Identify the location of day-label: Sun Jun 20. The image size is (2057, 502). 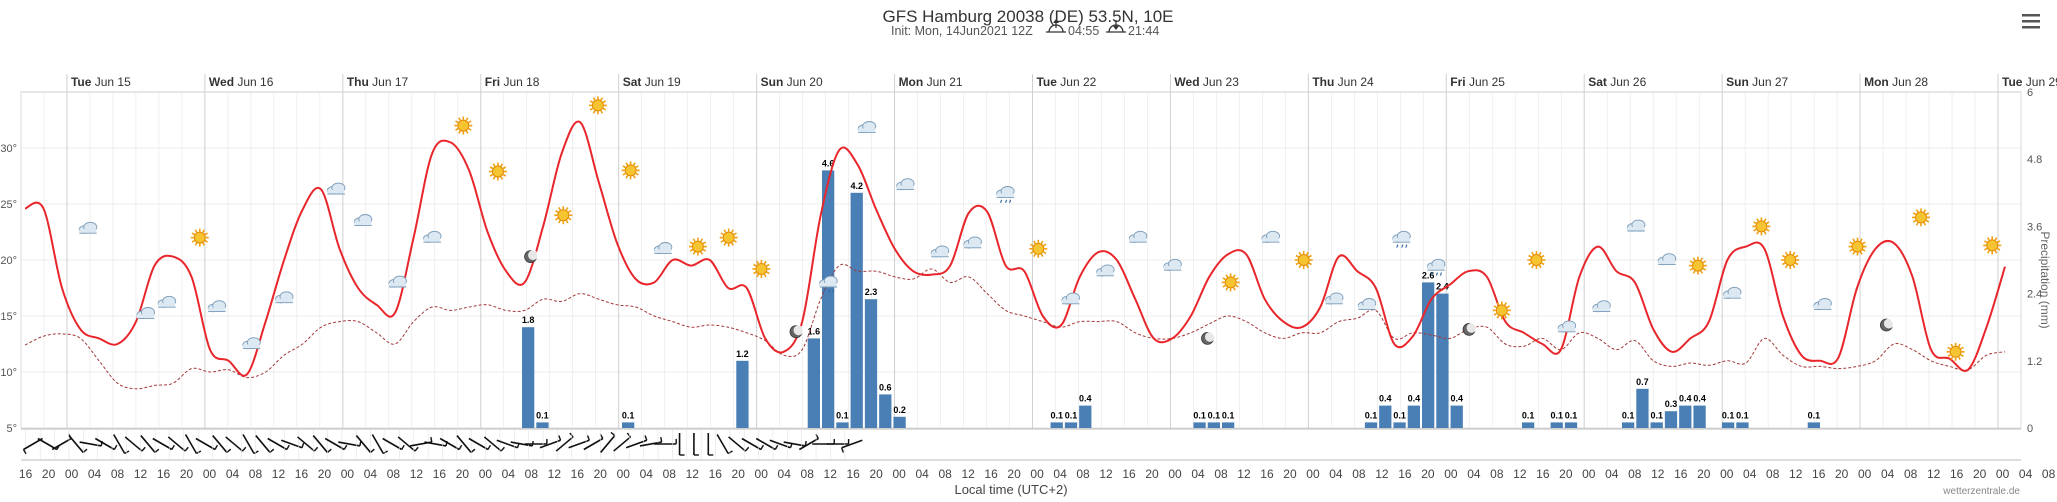
(792, 82).